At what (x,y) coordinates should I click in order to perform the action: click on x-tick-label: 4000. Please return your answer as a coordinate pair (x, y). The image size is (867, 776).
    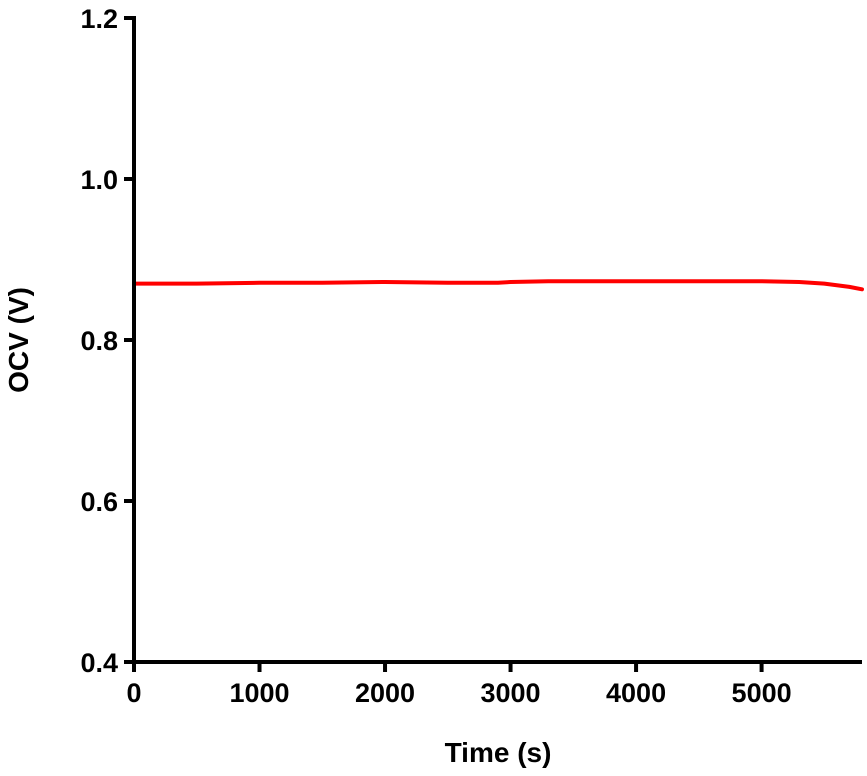
    Looking at the image, I should click on (636, 693).